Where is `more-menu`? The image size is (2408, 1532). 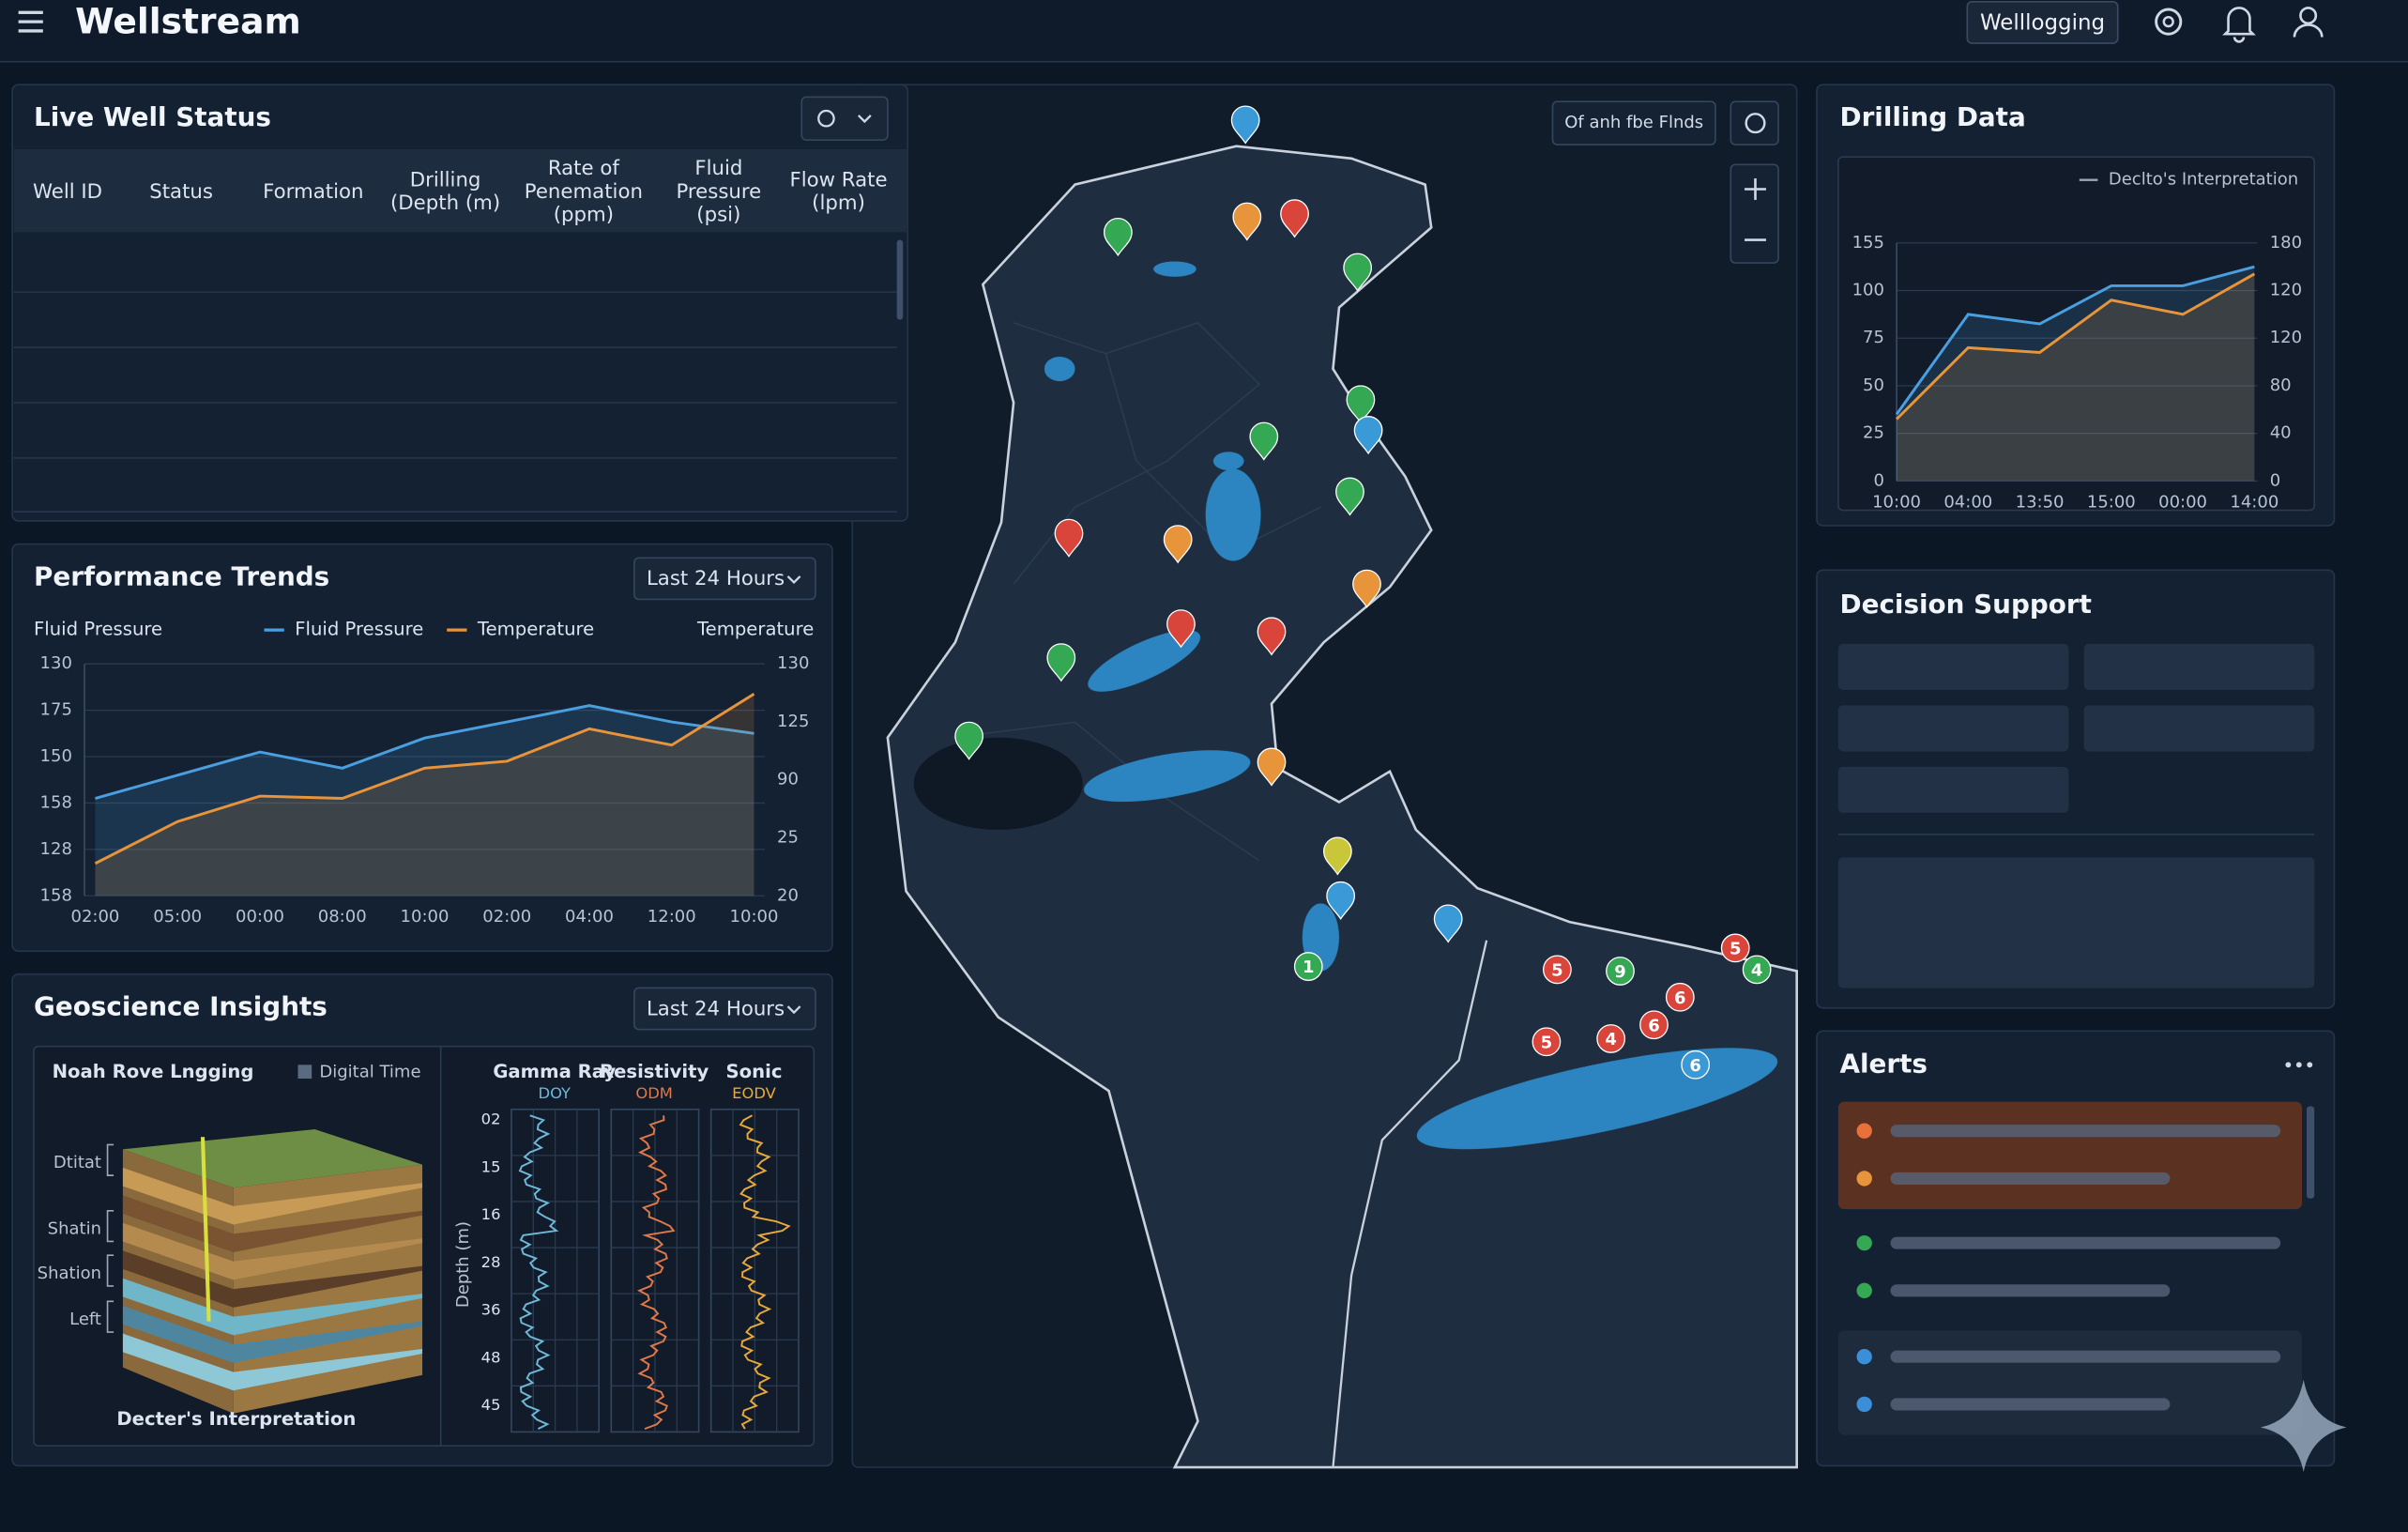 more-menu is located at coordinates (2299, 1065).